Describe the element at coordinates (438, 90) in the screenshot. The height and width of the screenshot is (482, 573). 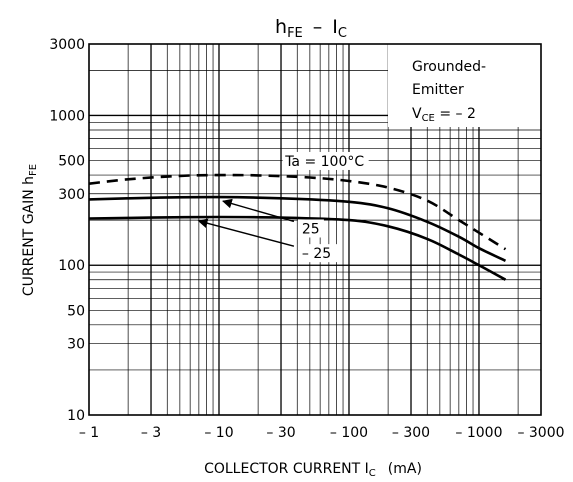
I see `legend-line-2: Emitter` at that location.